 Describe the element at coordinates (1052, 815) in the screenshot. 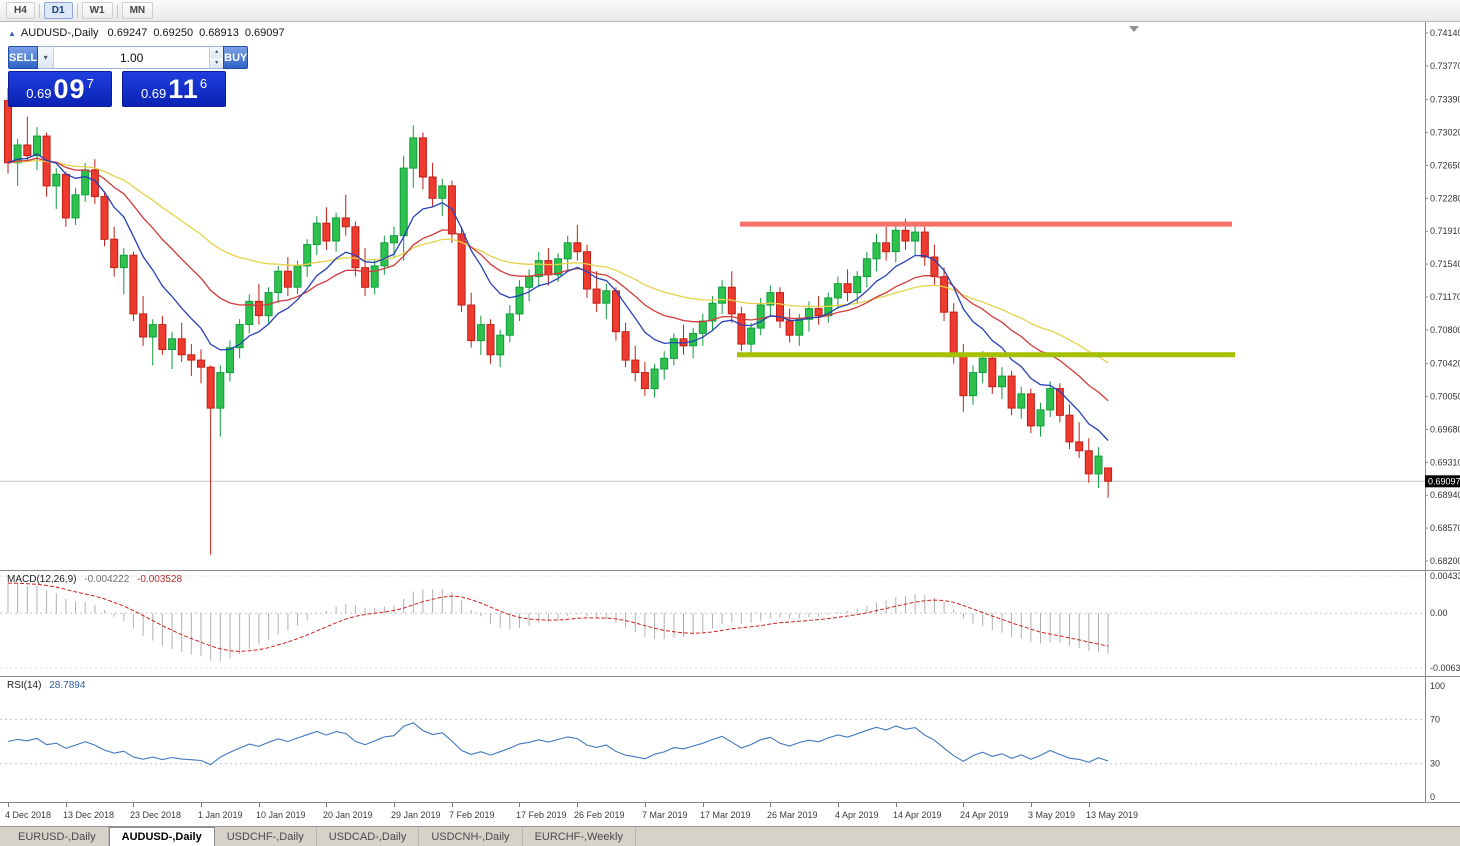

I see `date-axis-label: 3 May 2019` at that location.